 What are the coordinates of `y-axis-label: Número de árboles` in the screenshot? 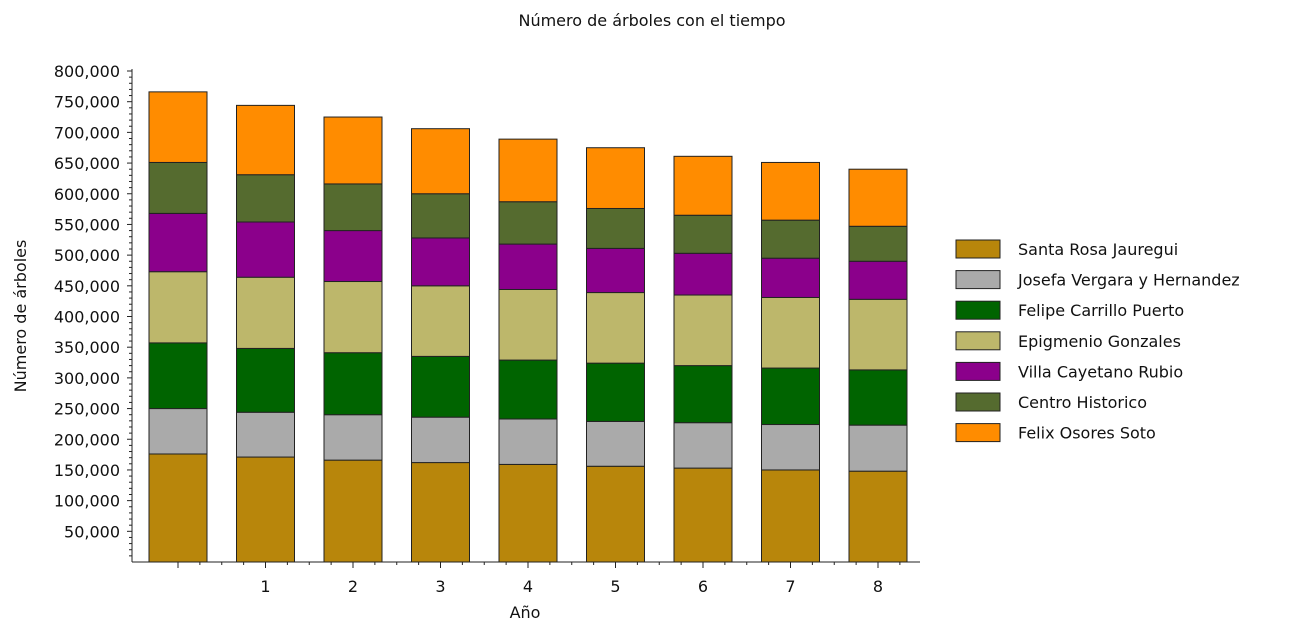 It's located at (20, 316).